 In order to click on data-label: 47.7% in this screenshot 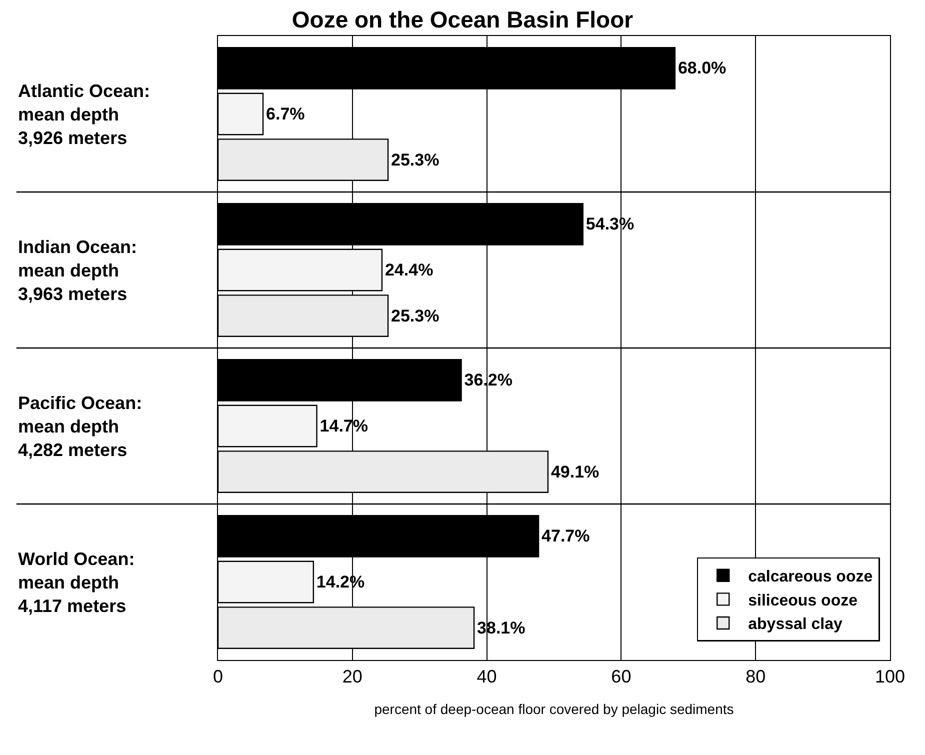, I will do `click(566, 536)`.